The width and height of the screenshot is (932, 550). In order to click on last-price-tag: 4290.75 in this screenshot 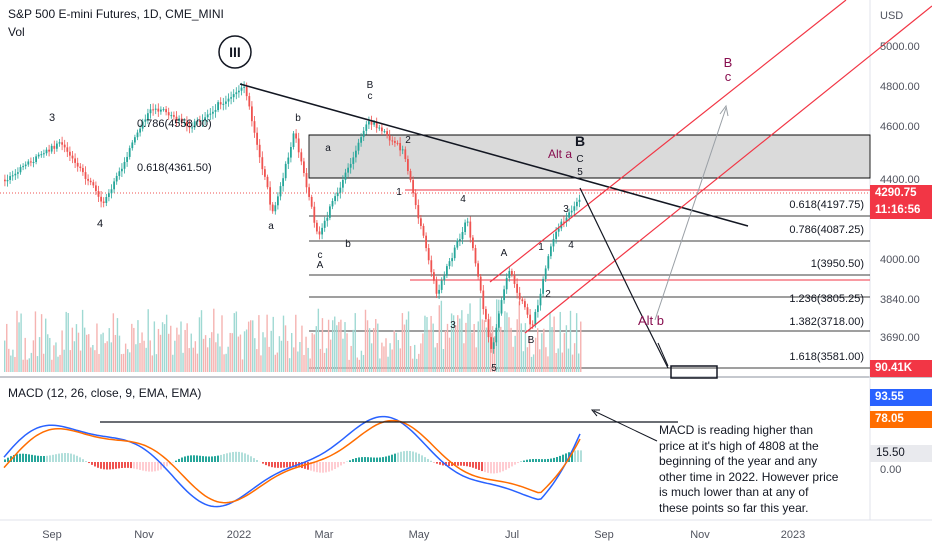, I will do `click(901, 193)`.